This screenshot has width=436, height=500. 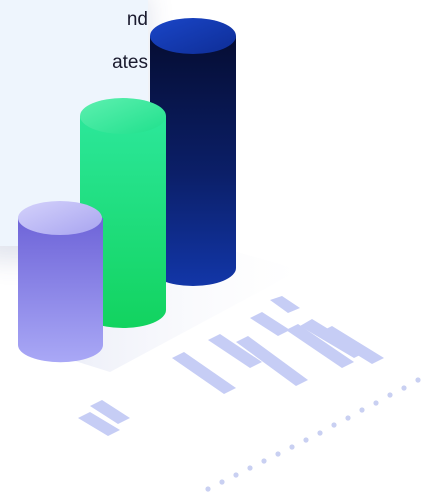 I want to click on dotted-line, so click(x=313, y=434).